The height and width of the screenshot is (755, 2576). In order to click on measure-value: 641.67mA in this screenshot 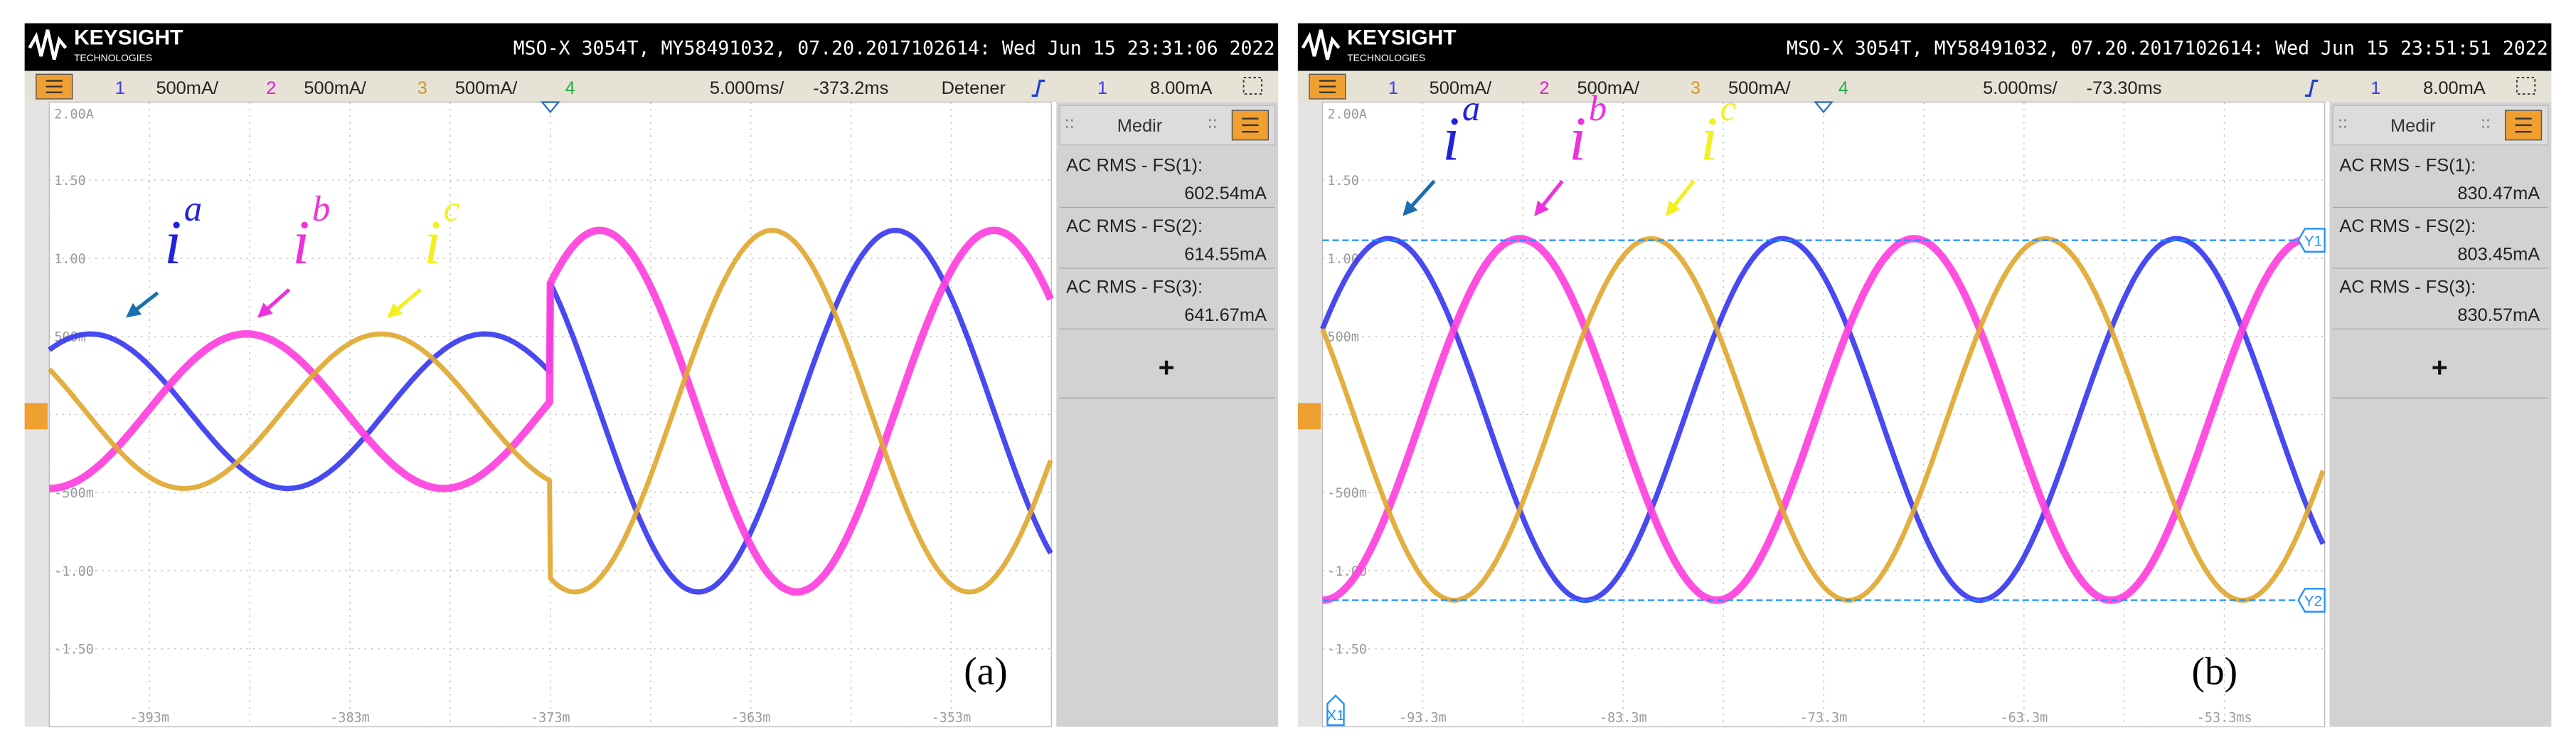, I will do `click(1225, 315)`.